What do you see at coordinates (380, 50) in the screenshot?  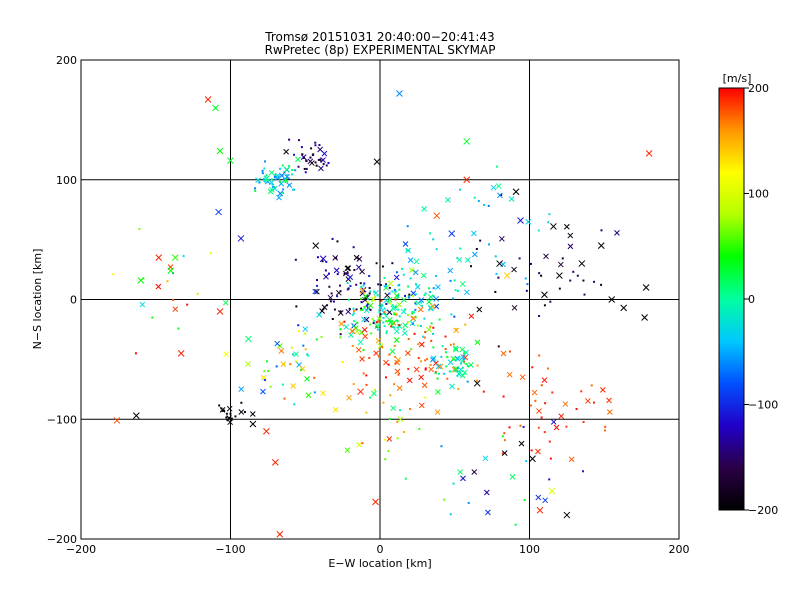 I see `chart-subtitle: RwPretec (8p) EXPERIMENTAL SKYMAP` at bounding box center [380, 50].